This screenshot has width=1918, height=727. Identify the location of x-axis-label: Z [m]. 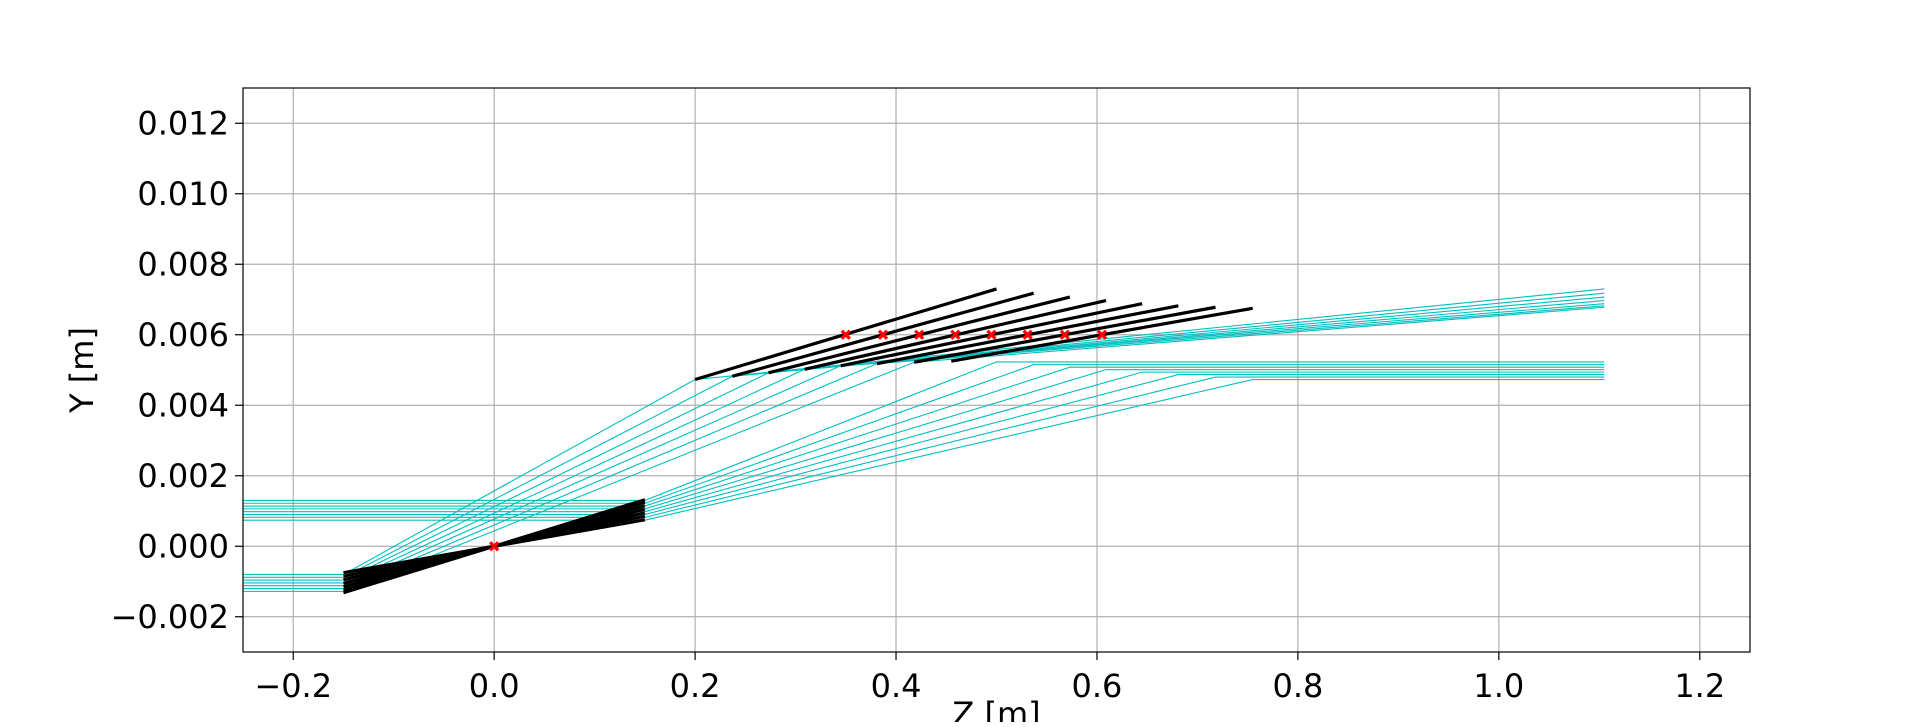
(996, 708).